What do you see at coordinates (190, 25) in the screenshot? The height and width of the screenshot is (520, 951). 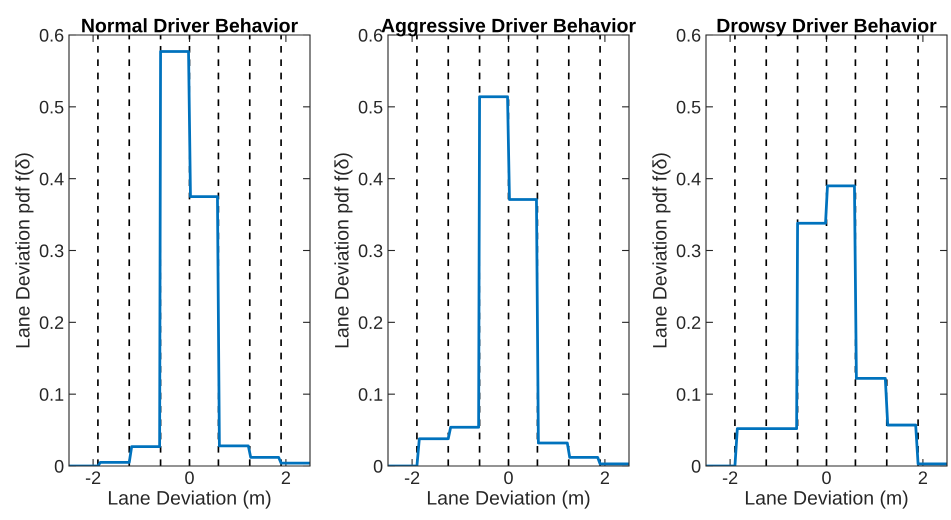 I see `chart-title: Normal Driver Behavior` at bounding box center [190, 25].